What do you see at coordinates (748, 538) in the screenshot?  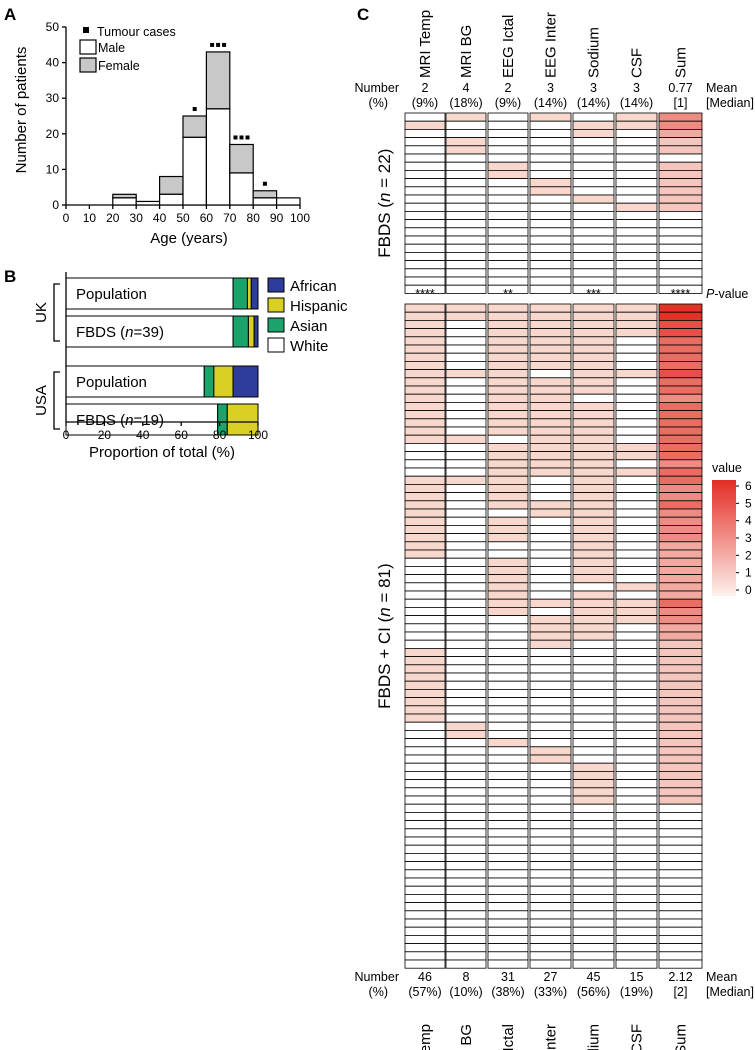 I see `colorscale-tick-label: 3` at bounding box center [748, 538].